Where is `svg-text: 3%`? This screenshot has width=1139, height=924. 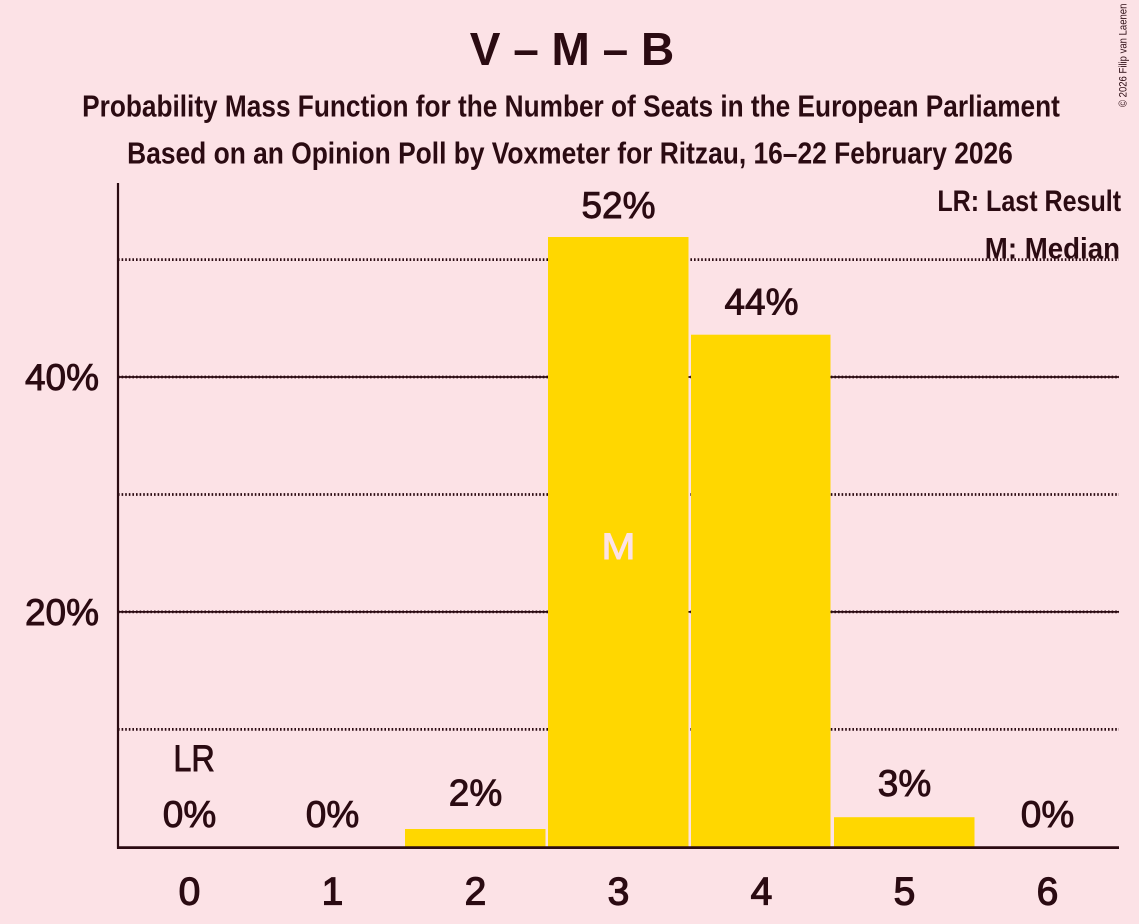
svg-text: 3% is located at coordinates (904, 783).